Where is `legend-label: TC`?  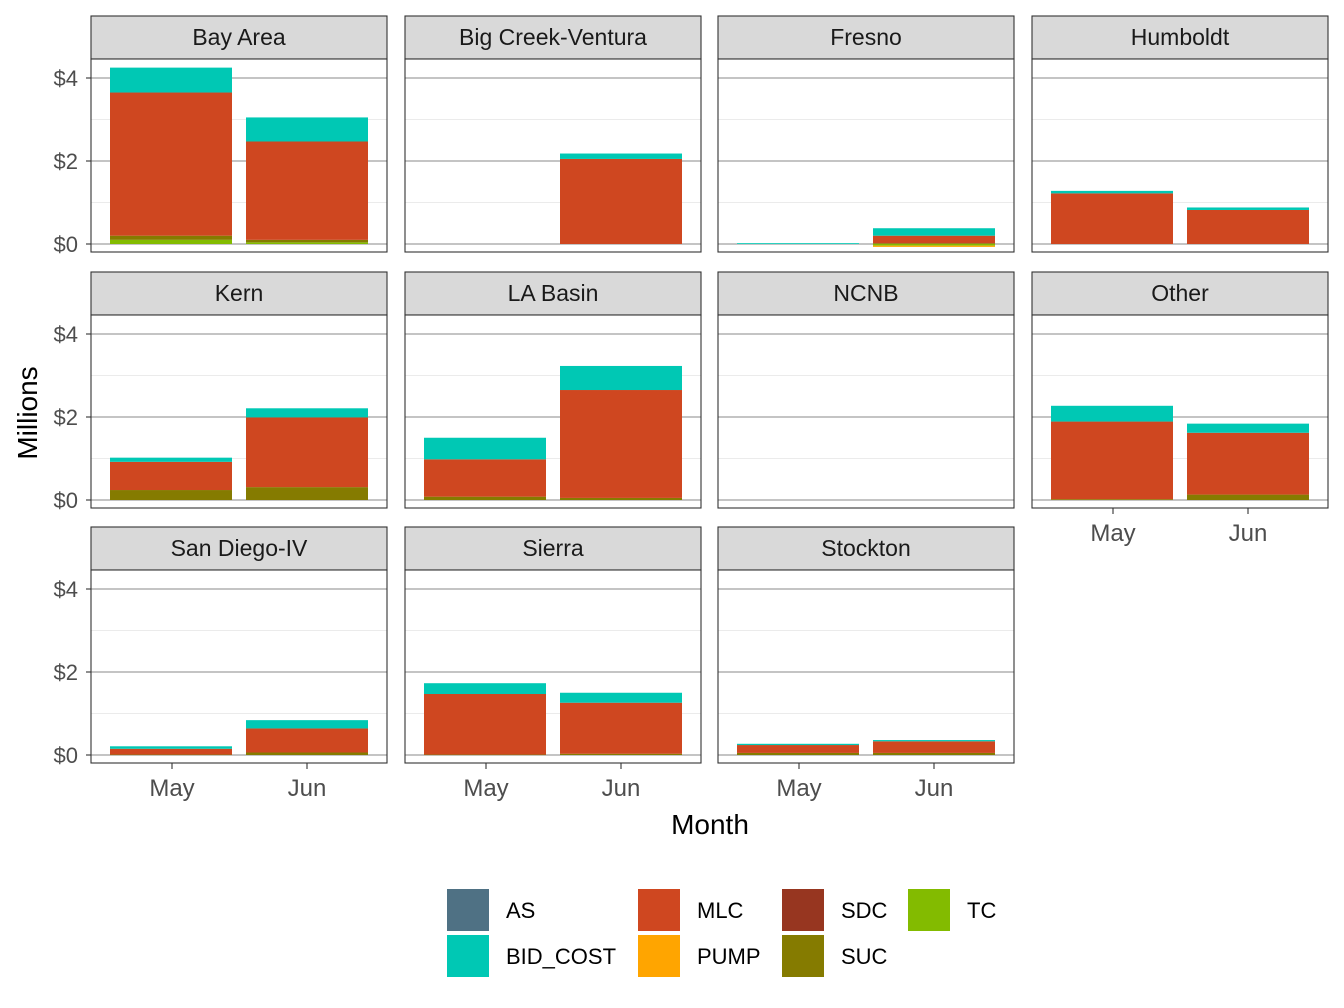
legend-label: TC is located at coordinates (981, 910).